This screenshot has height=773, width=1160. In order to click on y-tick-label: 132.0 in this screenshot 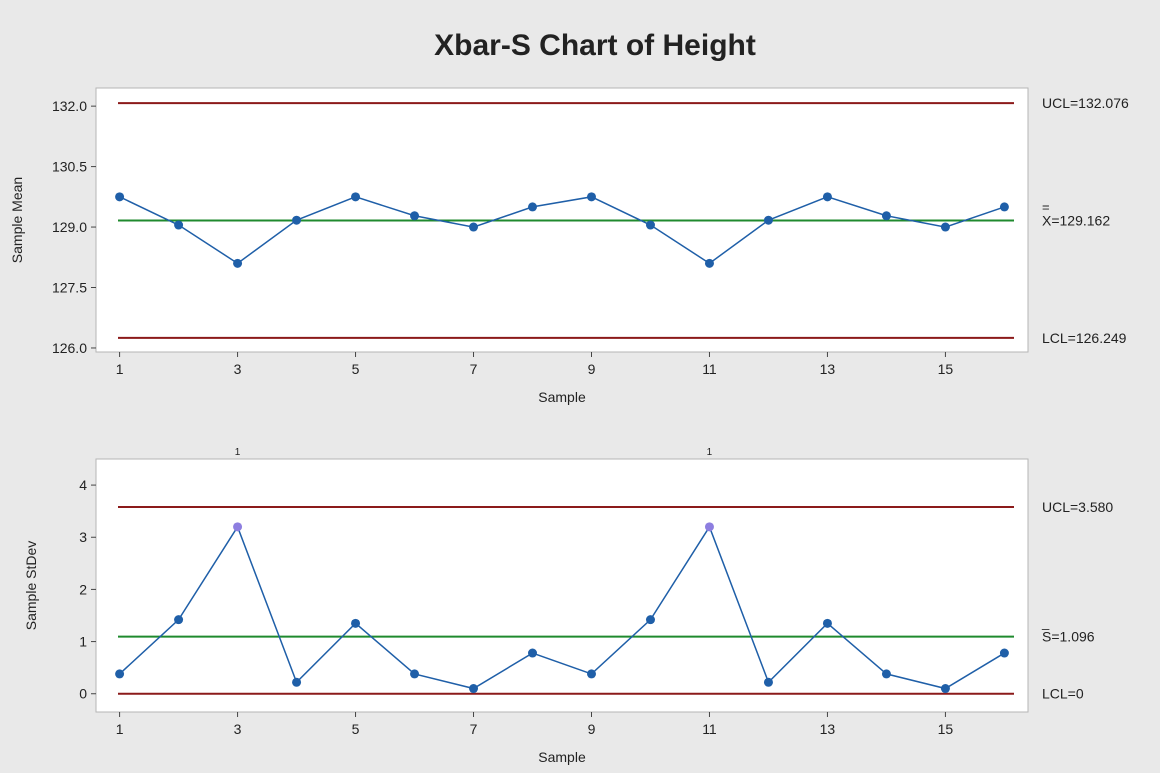, I will do `click(69, 106)`.